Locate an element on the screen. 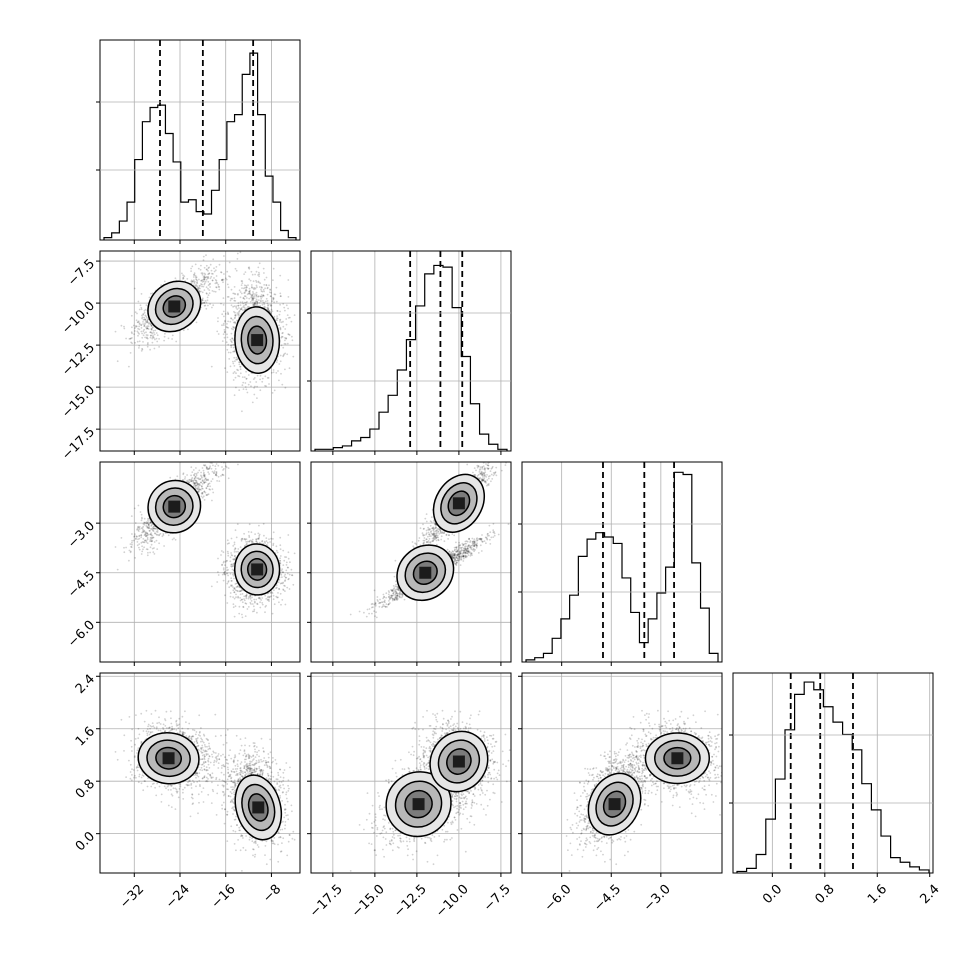  x-tick-label: 2.4 is located at coordinates (929, 894).